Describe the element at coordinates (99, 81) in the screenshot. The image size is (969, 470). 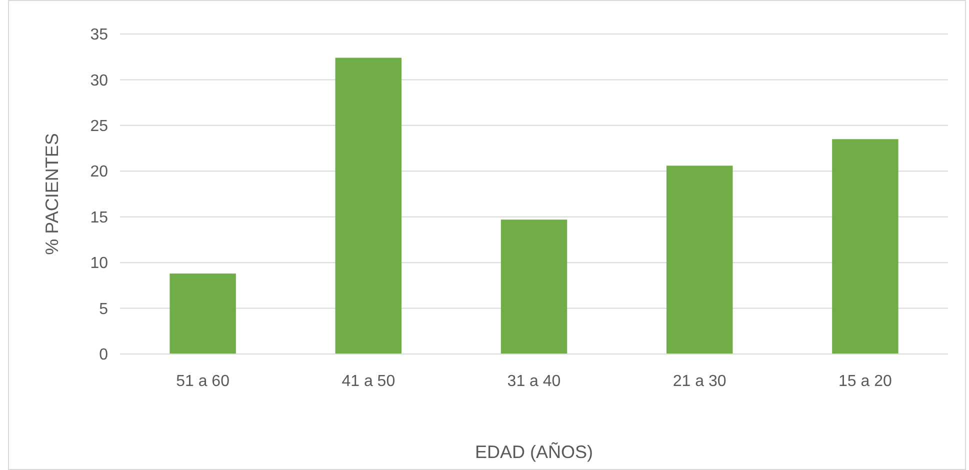
I see `y-tick-label: 30` at that location.